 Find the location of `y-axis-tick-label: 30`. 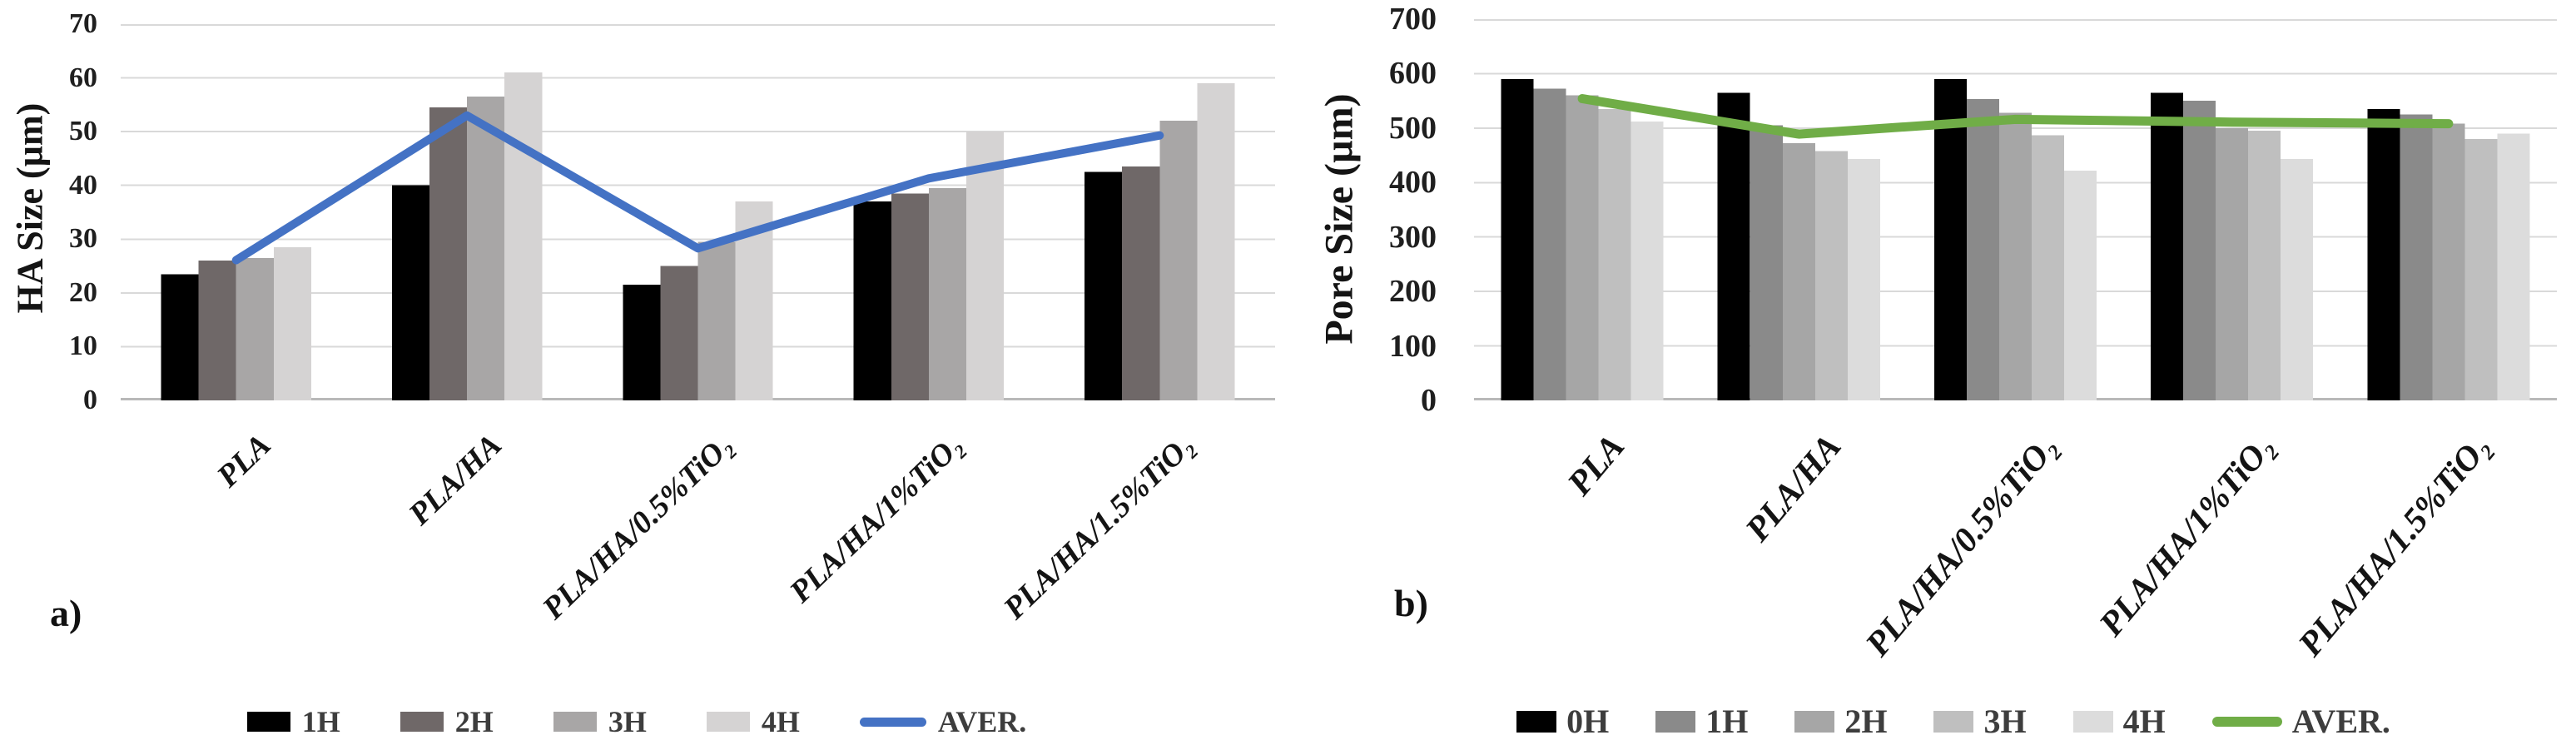

y-axis-tick-label: 30 is located at coordinates (83, 239).